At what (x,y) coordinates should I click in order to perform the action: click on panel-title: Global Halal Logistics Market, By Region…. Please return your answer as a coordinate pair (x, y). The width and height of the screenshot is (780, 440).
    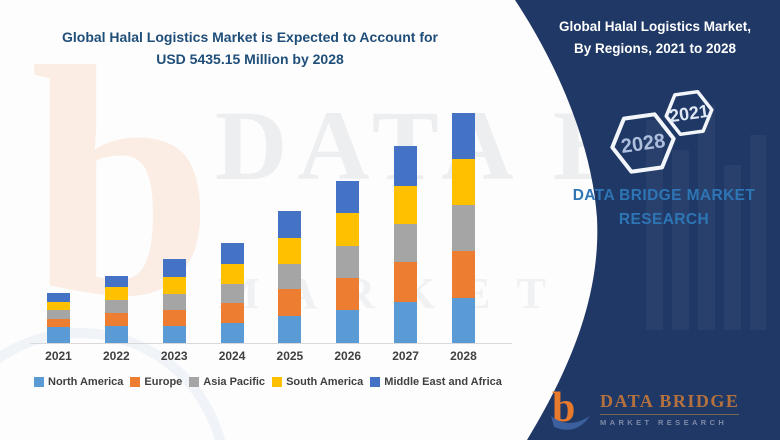
    Looking at the image, I should click on (655, 38).